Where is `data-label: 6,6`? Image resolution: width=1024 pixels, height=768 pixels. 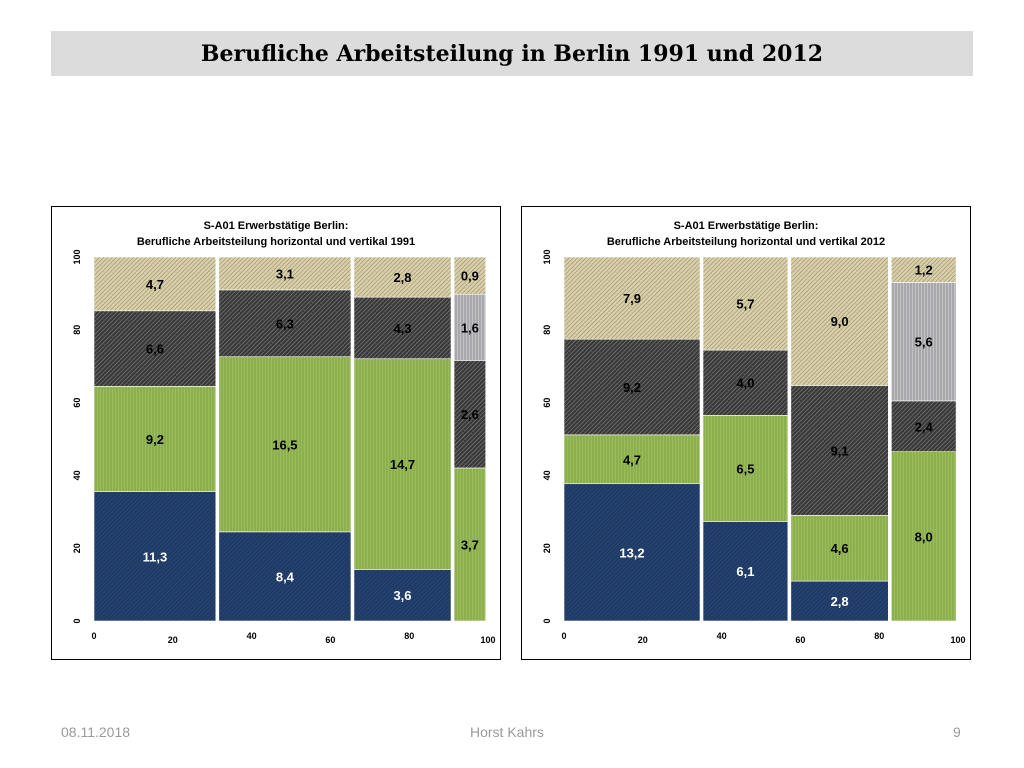 data-label: 6,6 is located at coordinates (155, 349).